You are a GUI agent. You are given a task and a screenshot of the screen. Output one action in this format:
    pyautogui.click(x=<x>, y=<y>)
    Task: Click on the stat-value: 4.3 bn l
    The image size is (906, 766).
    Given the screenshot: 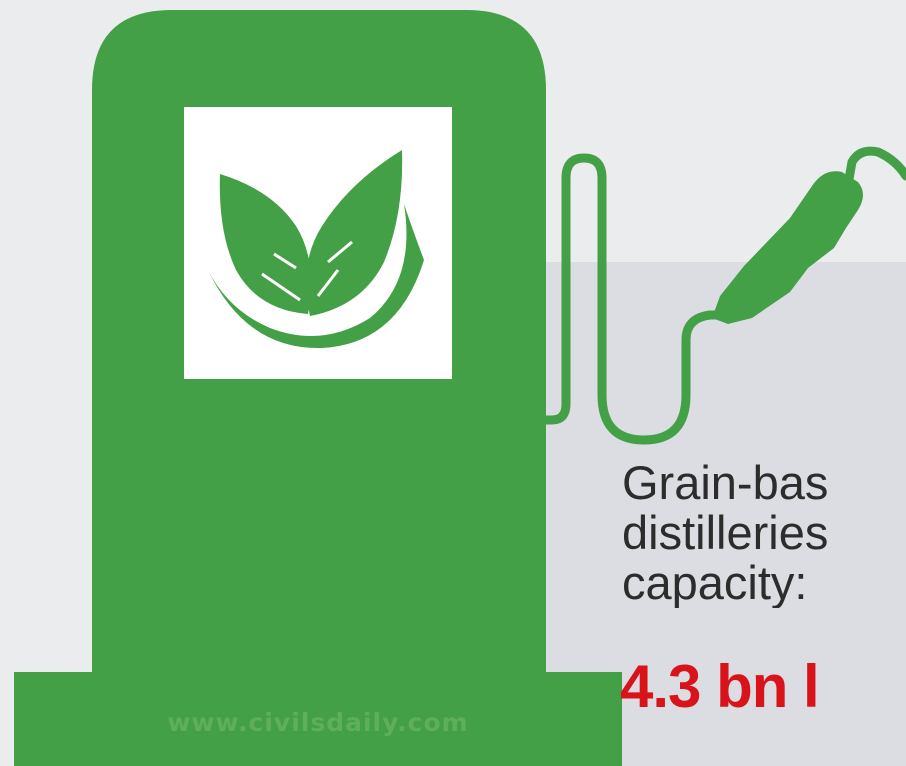 What is the action you would take?
    pyautogui.click(x=720, y=686)
    